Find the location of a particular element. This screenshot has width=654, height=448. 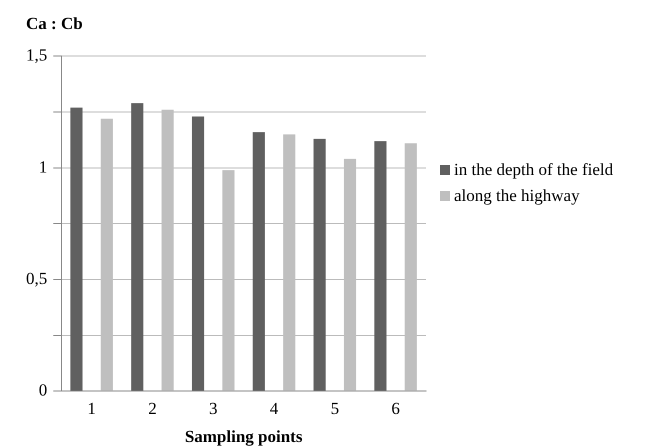

chart-title: Ca : Cb is located at coordinates (54, 24).